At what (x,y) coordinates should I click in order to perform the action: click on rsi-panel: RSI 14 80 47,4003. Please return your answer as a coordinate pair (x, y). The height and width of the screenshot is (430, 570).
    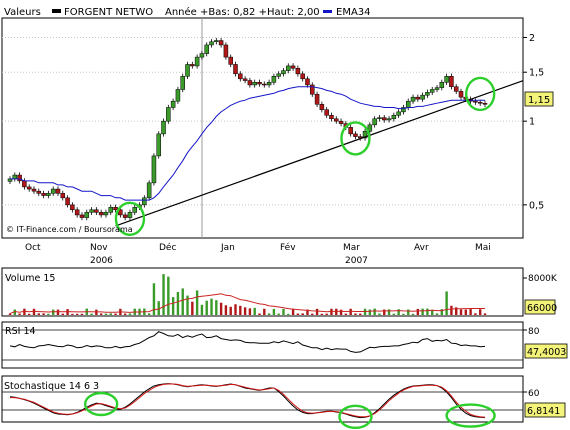
    Looking at the image, I should click on (284, 345).